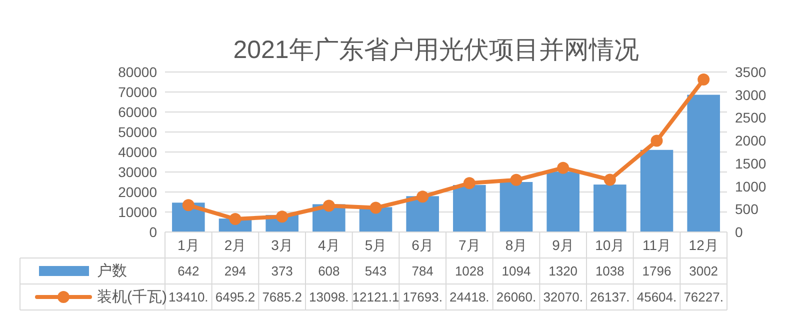 The image size is (800, 335). Describe the element at coordinates (138, 192) in the screenshot. I see `y-tick-label: 20000` at that location.